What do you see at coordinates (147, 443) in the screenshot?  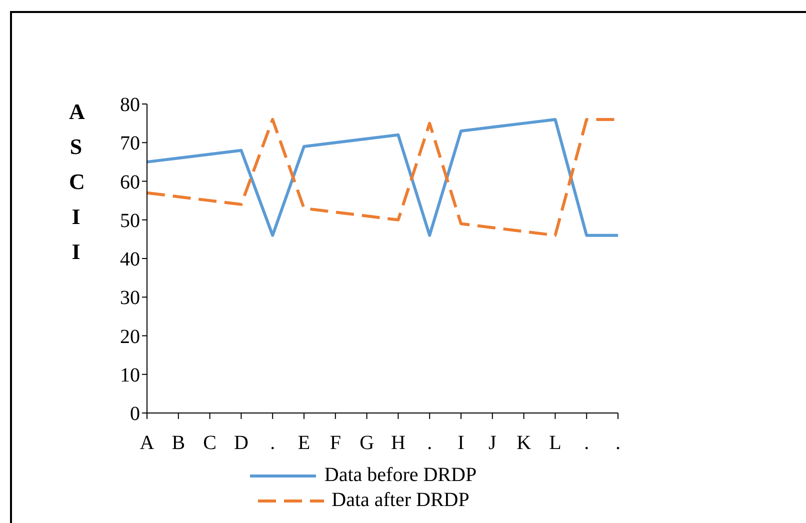 I see `x-tick-label: A` at bounding box center [147, 443].